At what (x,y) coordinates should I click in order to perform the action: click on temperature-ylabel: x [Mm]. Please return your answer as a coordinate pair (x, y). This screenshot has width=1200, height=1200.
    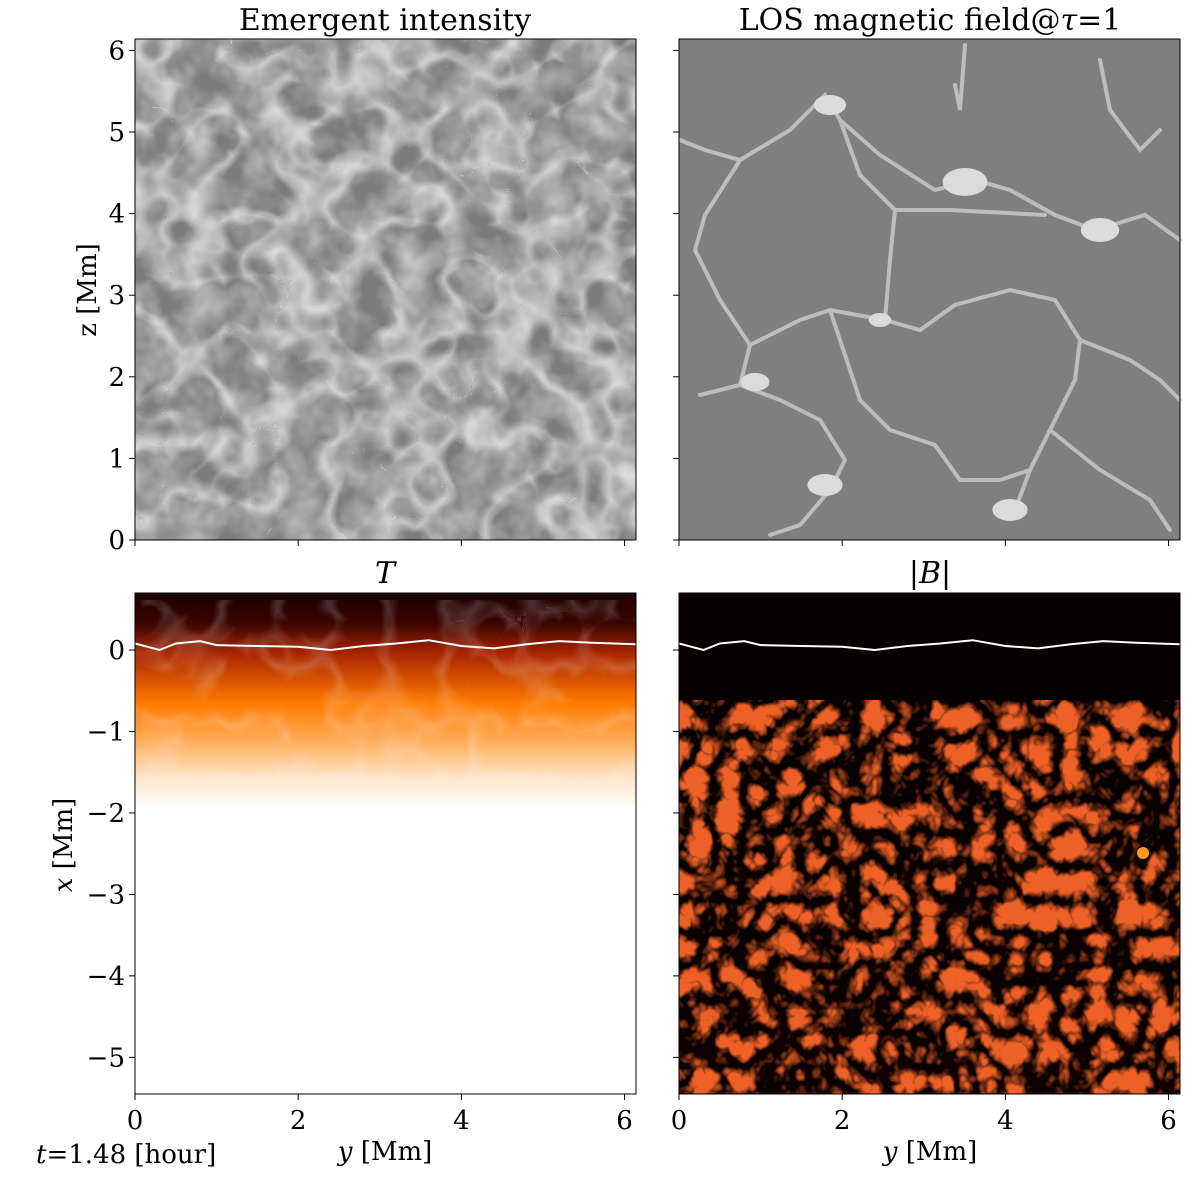
    Looking at the image, I should click on (64, 845).